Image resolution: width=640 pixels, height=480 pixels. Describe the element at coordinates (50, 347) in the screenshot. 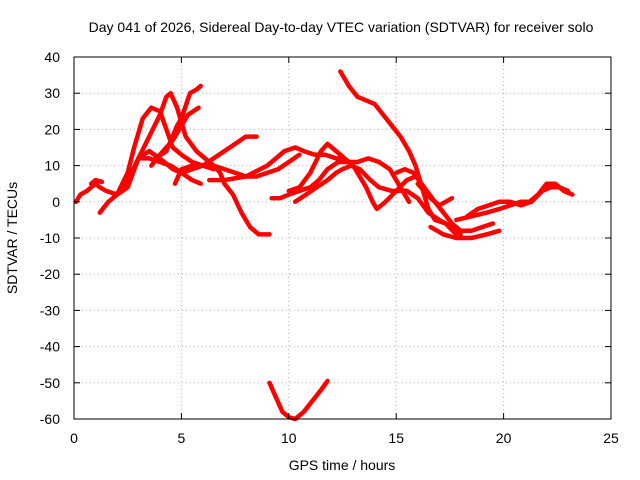

I see `y-tick-label: -40` at that location.